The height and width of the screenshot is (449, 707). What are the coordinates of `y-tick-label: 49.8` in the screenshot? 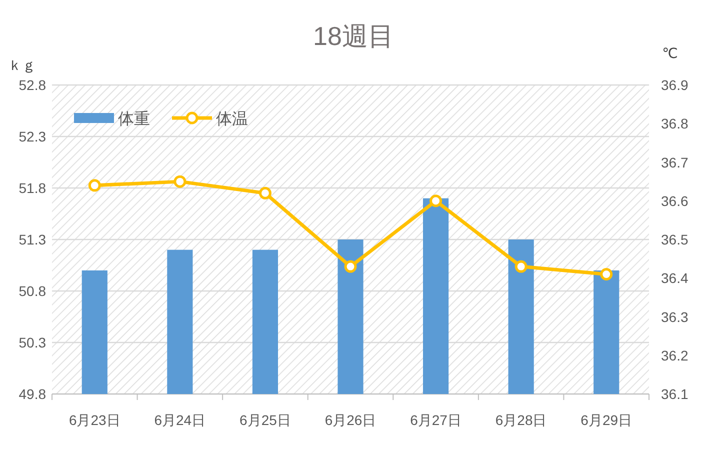 It's located at (32, 394).